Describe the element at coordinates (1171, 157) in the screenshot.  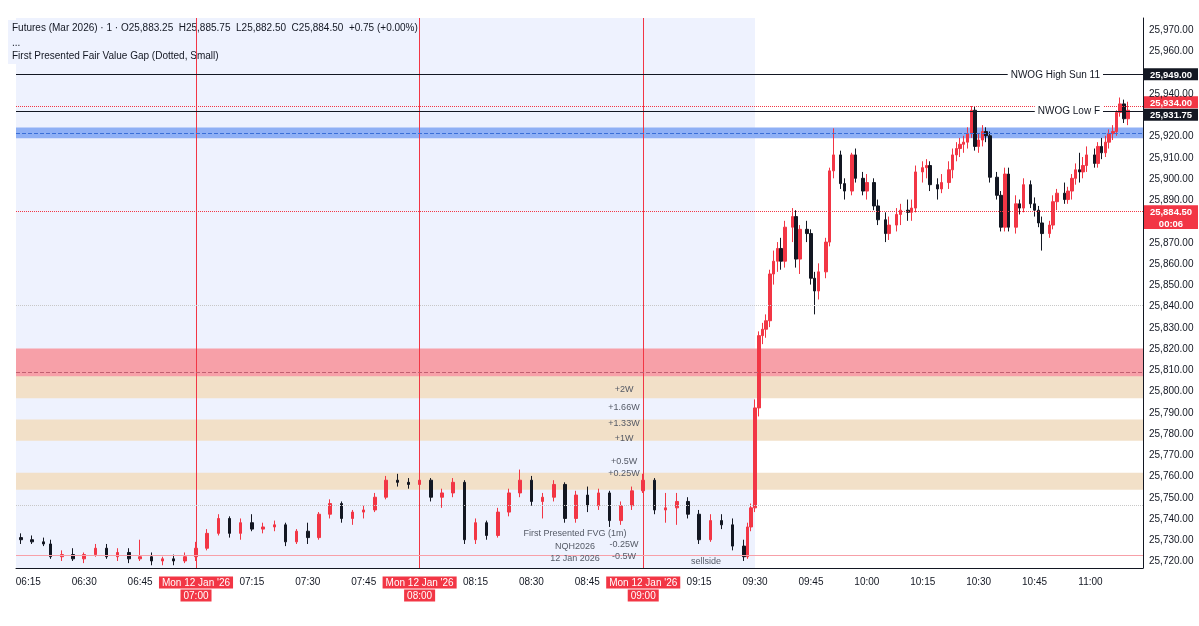
I see `y-tick-label: 25,910.00` at that location.